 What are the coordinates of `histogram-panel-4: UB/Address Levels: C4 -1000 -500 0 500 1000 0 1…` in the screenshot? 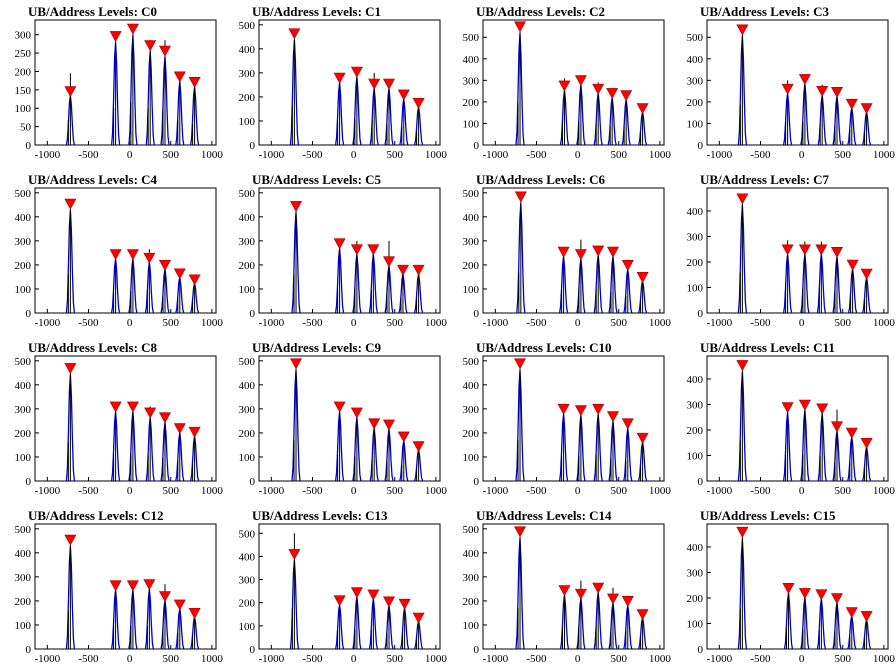 It's located at (112, 252).